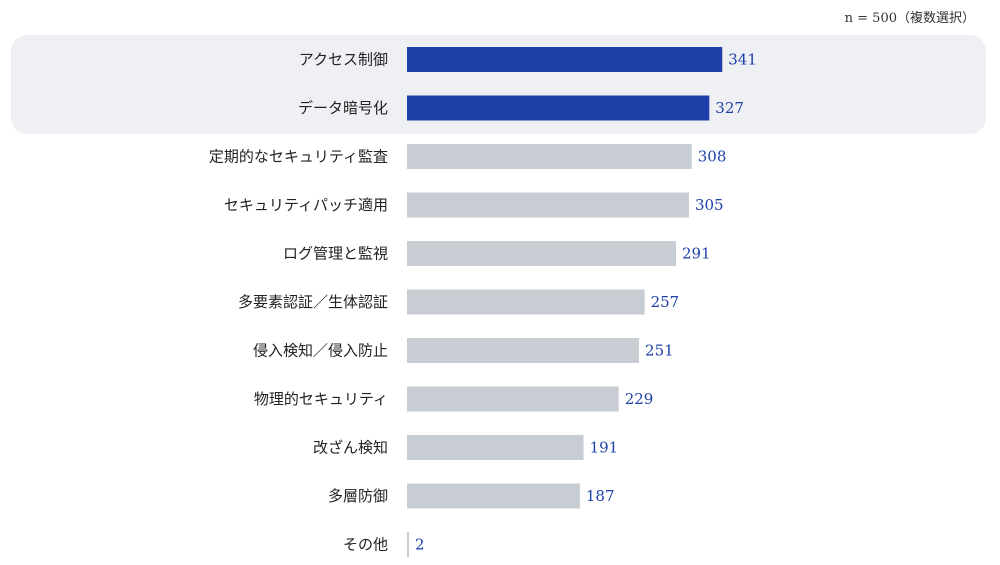 This screenshot has width=1000, height=565. Describe the element at coordinates (335, 254) in the screenshot. I see `category-label: ログ管理と監視` at that location.